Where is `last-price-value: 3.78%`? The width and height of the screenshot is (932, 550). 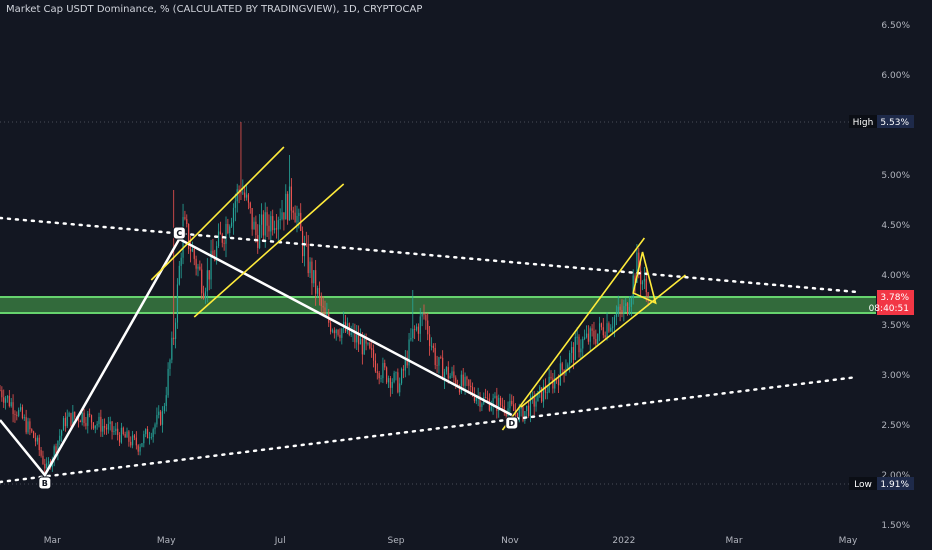
last-price-value: 3.78% is located at coordinates (894, 298).